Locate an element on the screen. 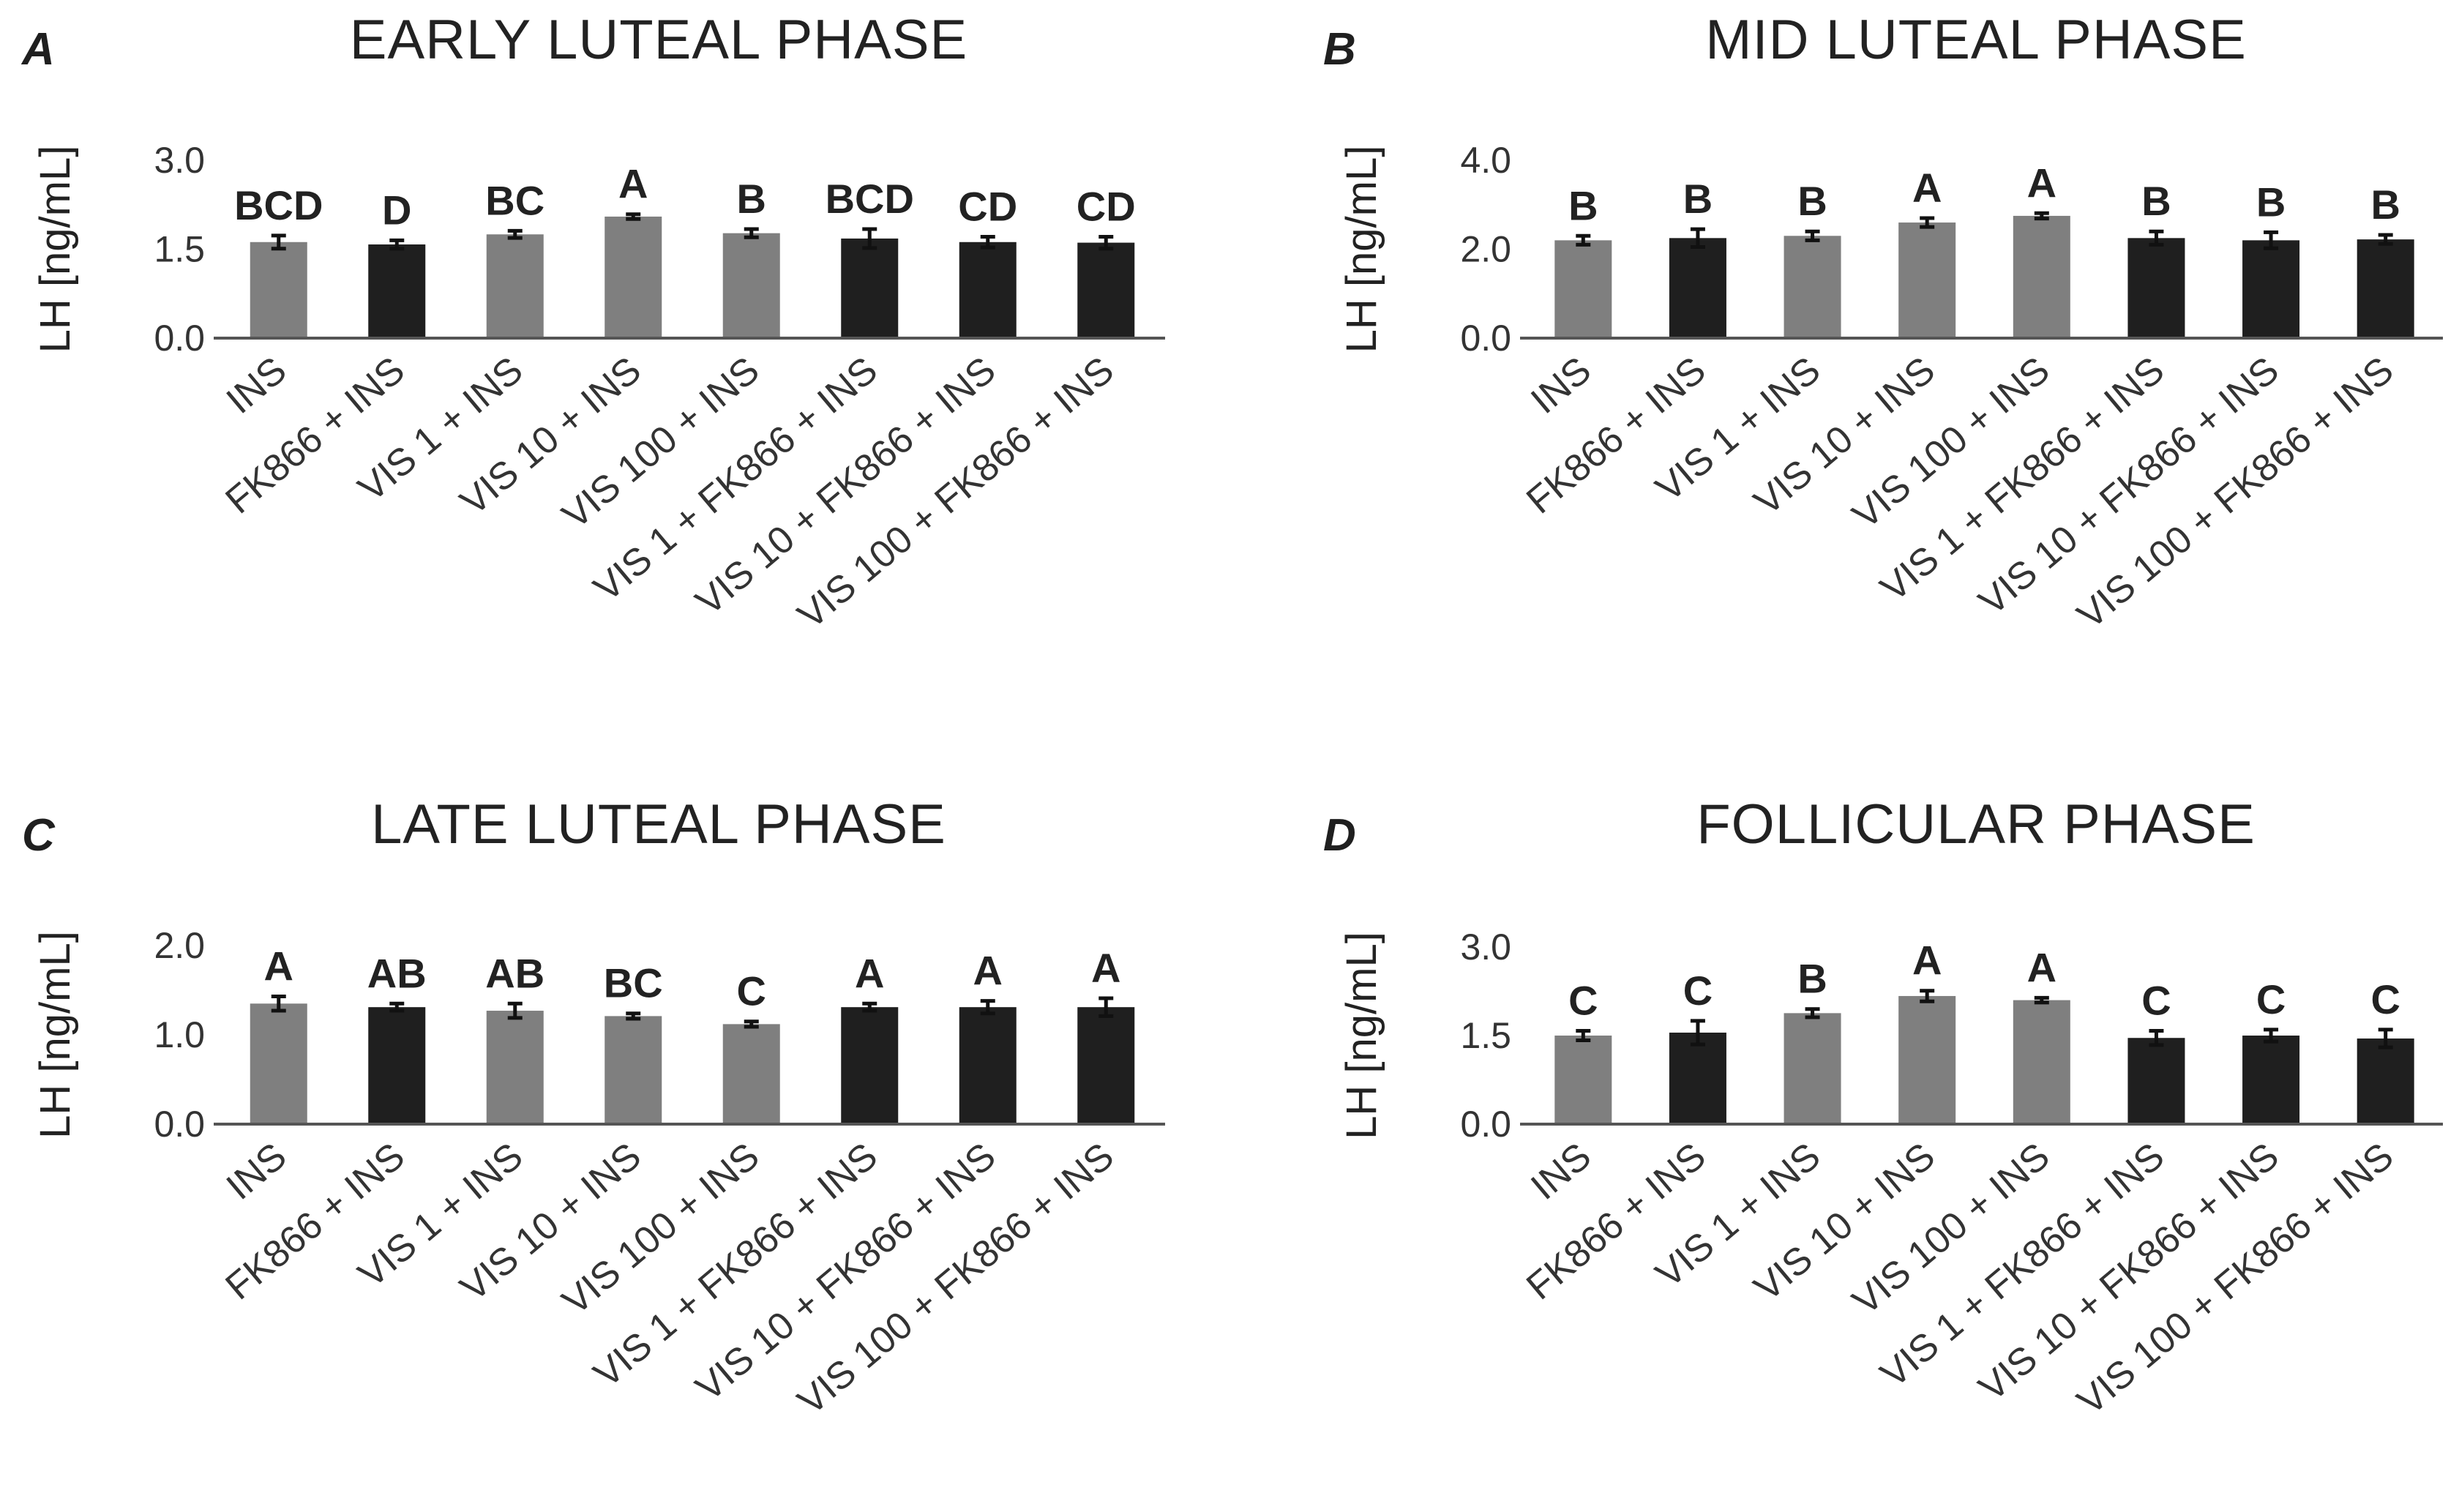  panel-letter: A is located at coordinates (37, 50).